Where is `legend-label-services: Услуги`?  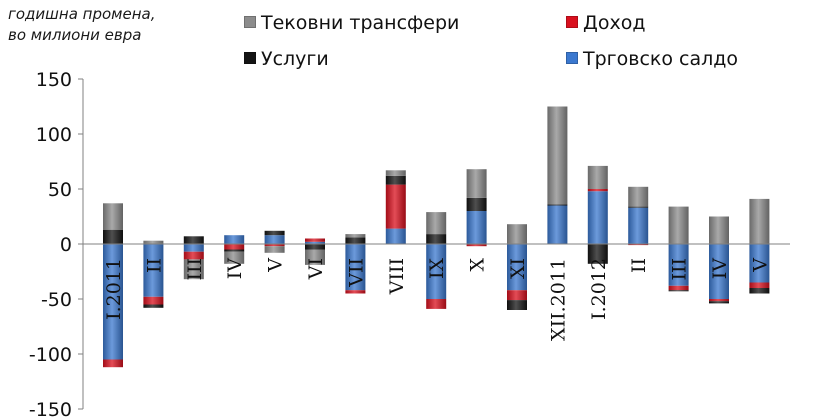 legend-label-services: Услуги is located at coordinates (295, 59).